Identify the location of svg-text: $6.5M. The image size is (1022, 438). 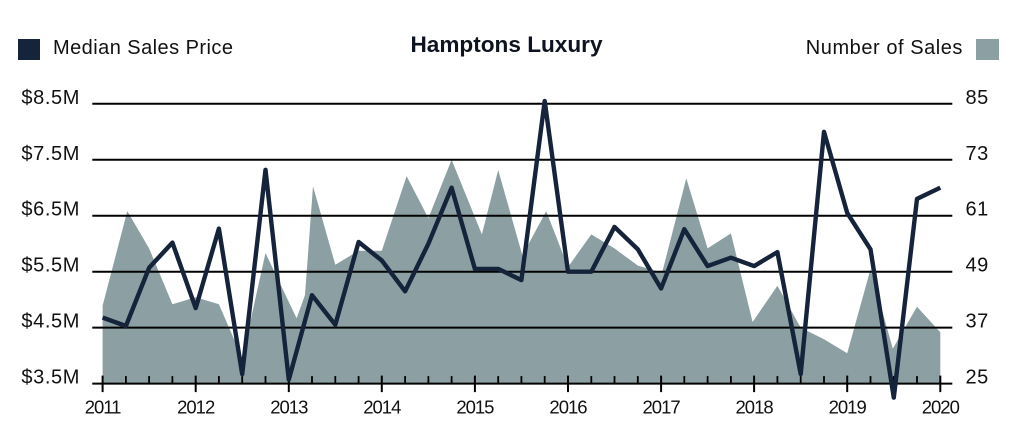
(50, 210).